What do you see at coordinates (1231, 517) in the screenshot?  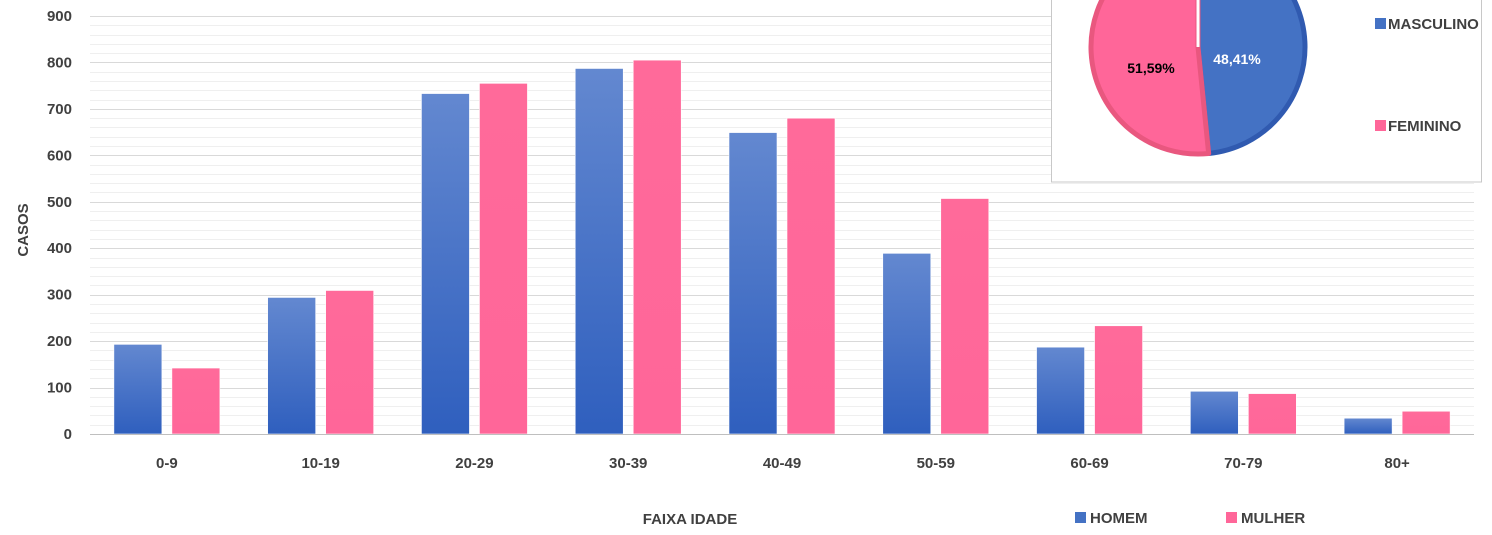 I see `legend-swatch-mulher` at bounding box center [1231, 517].